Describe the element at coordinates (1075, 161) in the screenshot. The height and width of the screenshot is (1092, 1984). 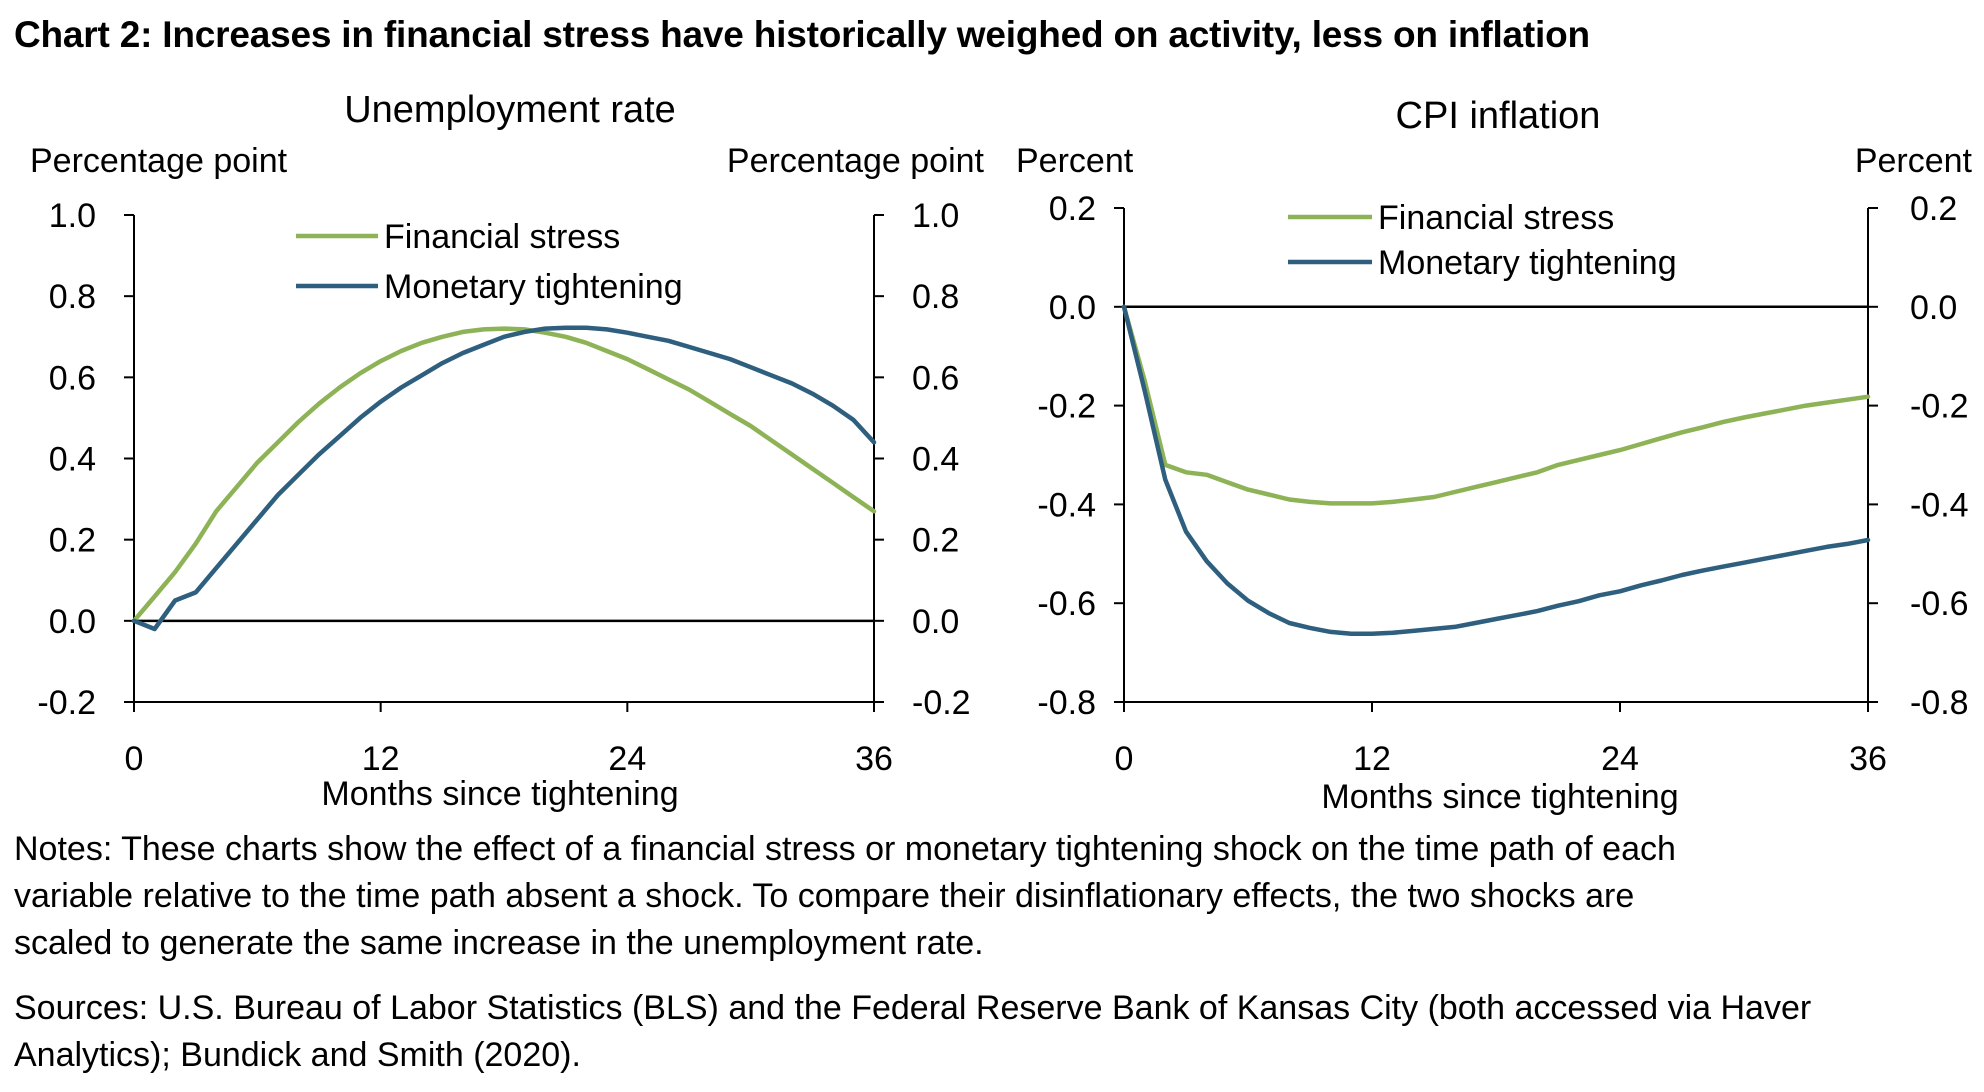
I see `y-axis-label-left: Percent` at that location.